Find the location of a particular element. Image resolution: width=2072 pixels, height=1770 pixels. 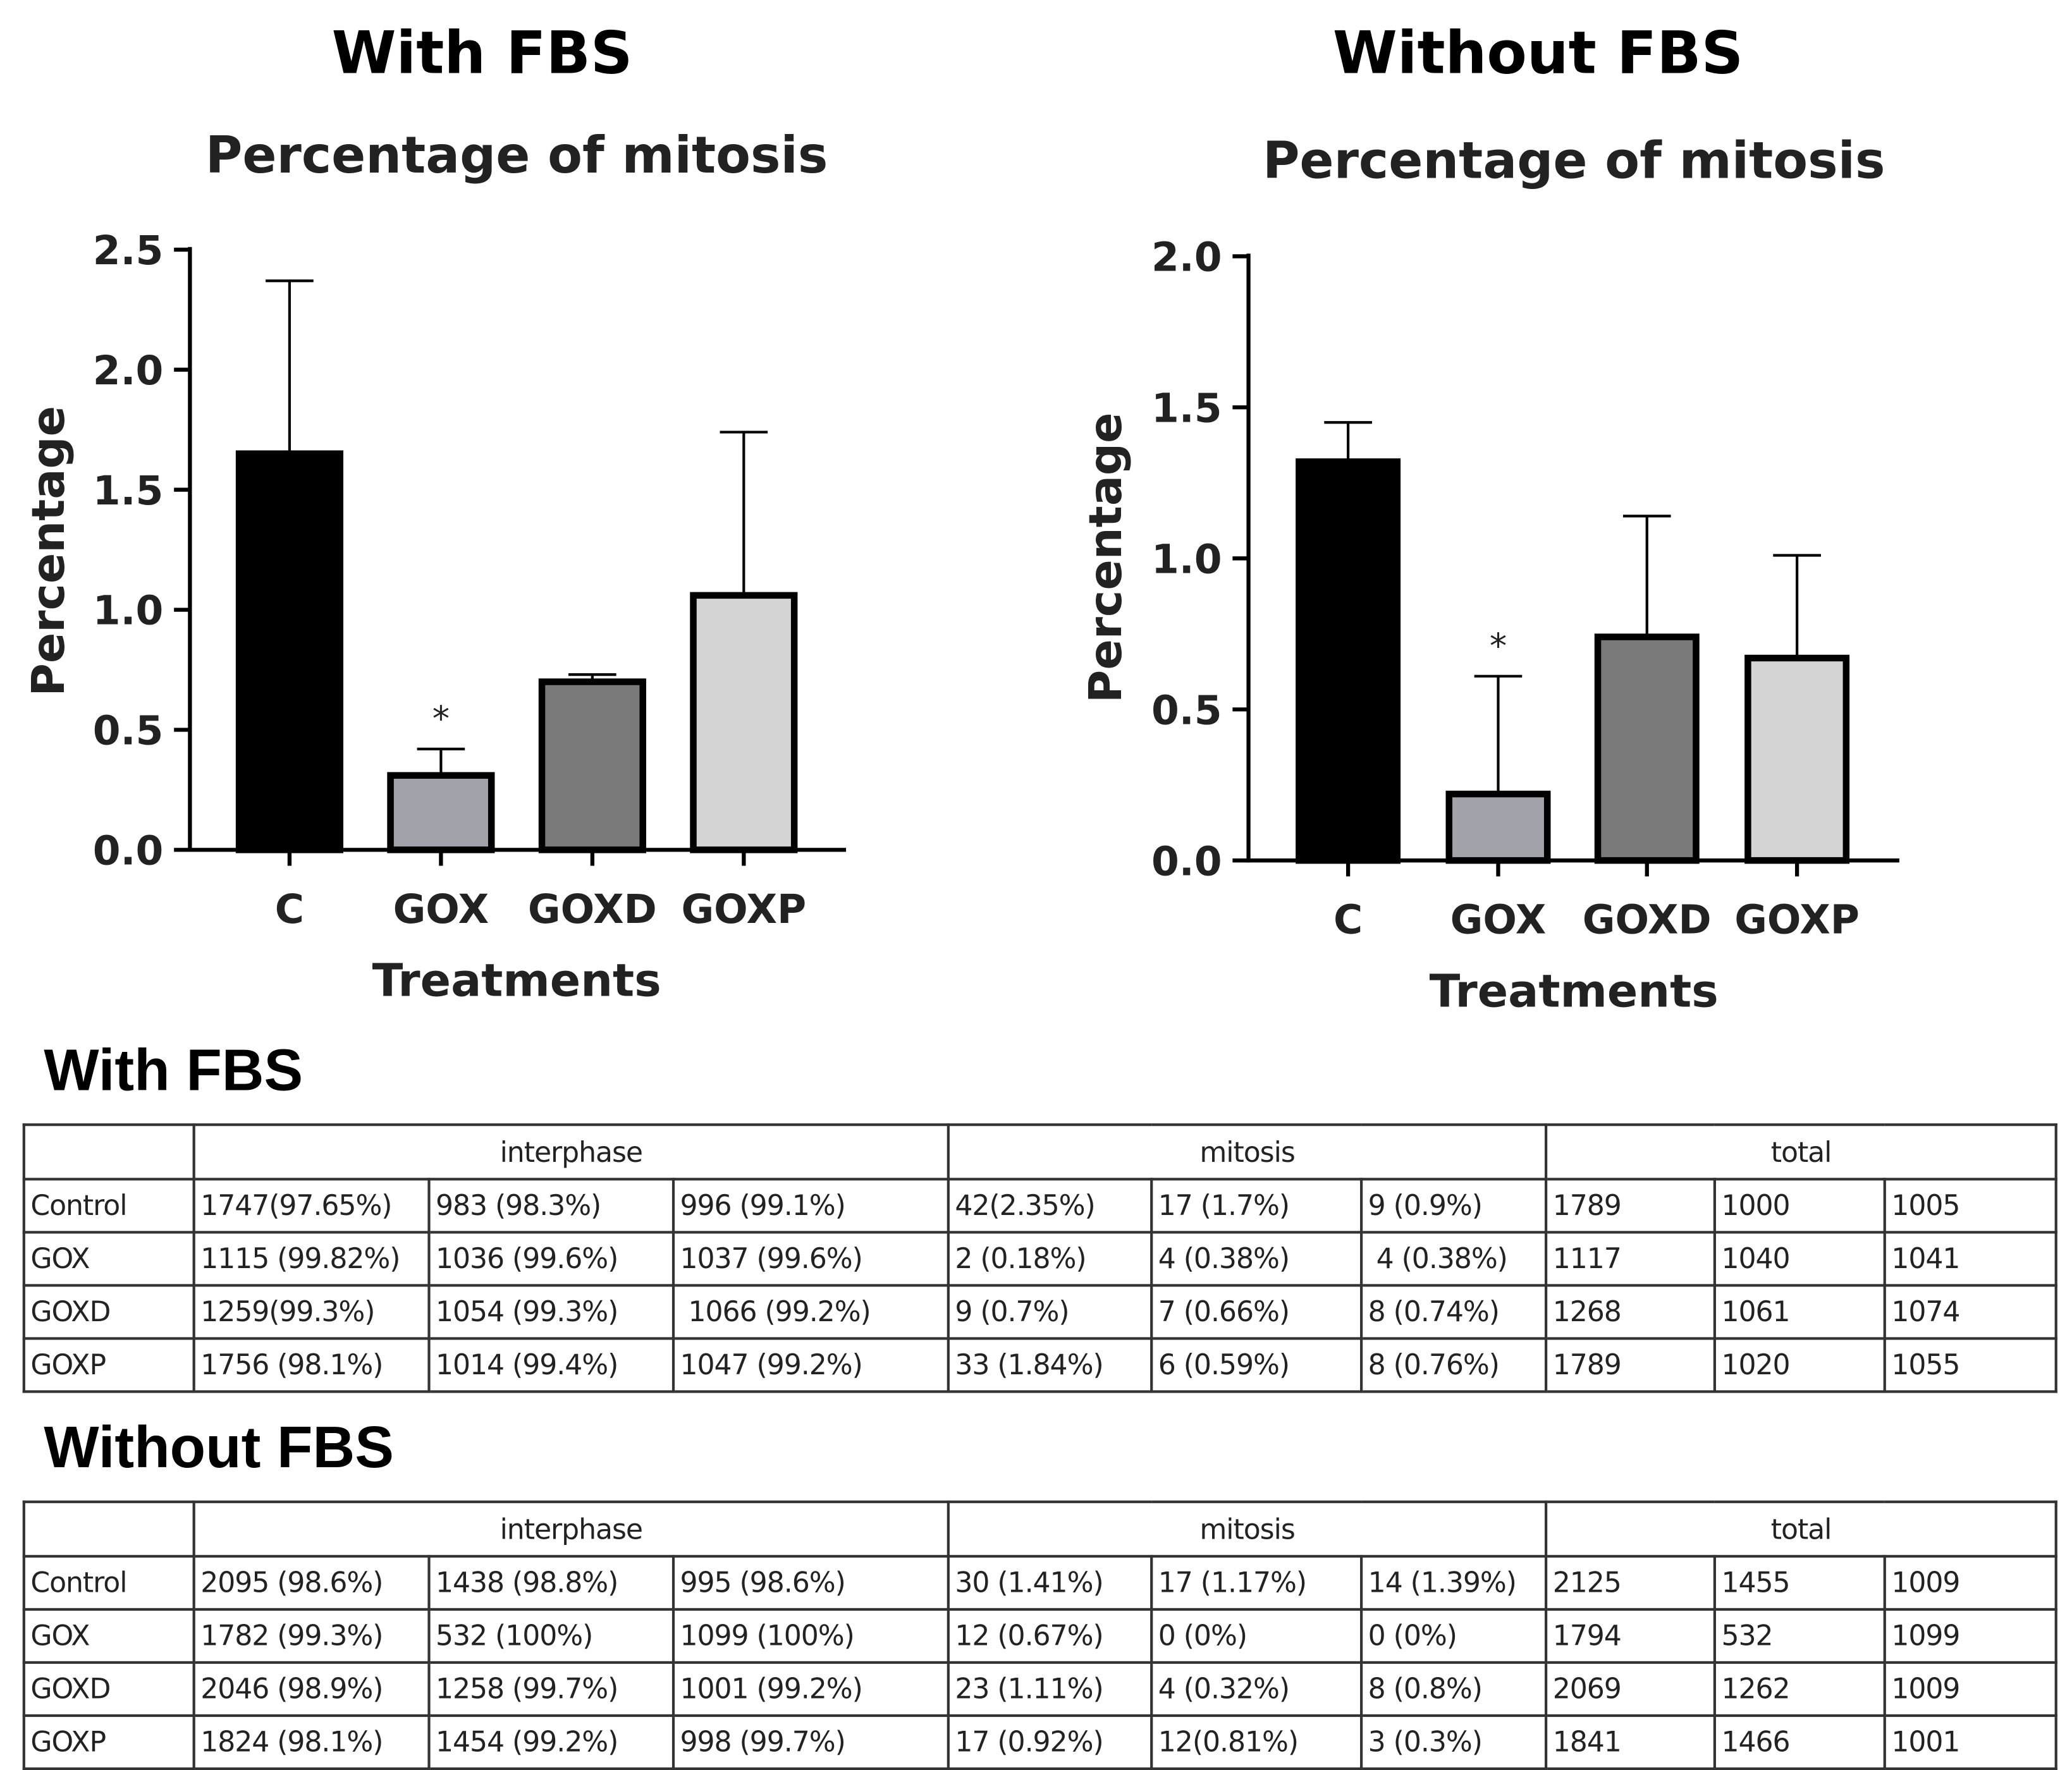

x-axis-label: Treatments is located at coordinates (516, 980).